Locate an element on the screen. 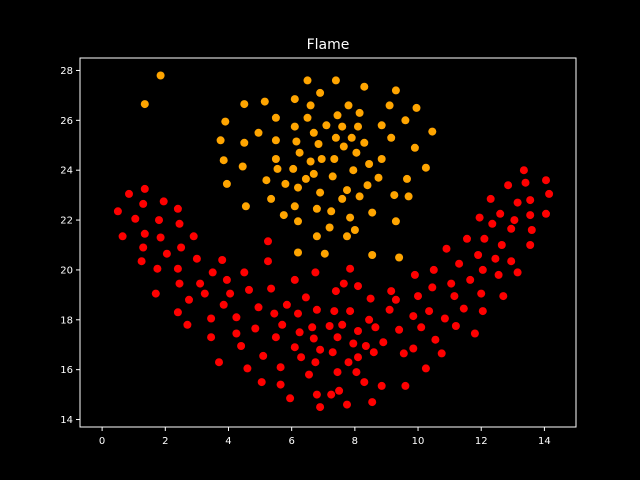 The width and height of the screenshot is (640, 480). y-tick-label: 16 is located at coordinates (66, 370).